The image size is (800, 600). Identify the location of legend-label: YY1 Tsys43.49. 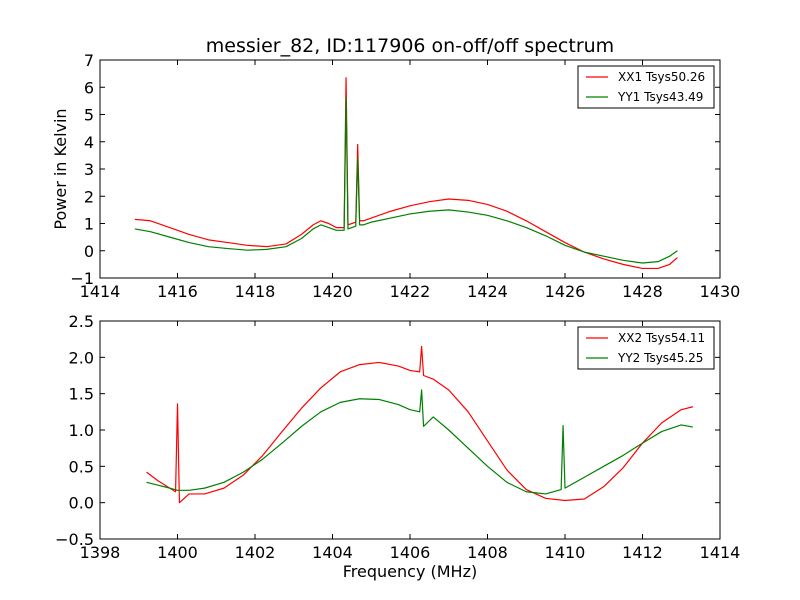
(660, 97).